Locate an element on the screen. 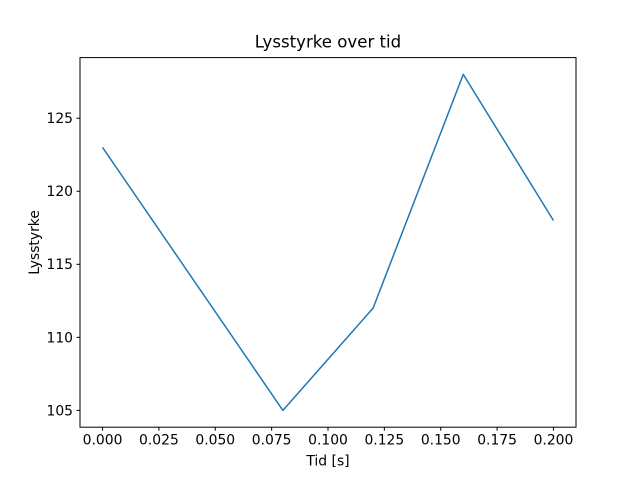  x-tick-label: 0.025 is located at coordinates (159, 441).